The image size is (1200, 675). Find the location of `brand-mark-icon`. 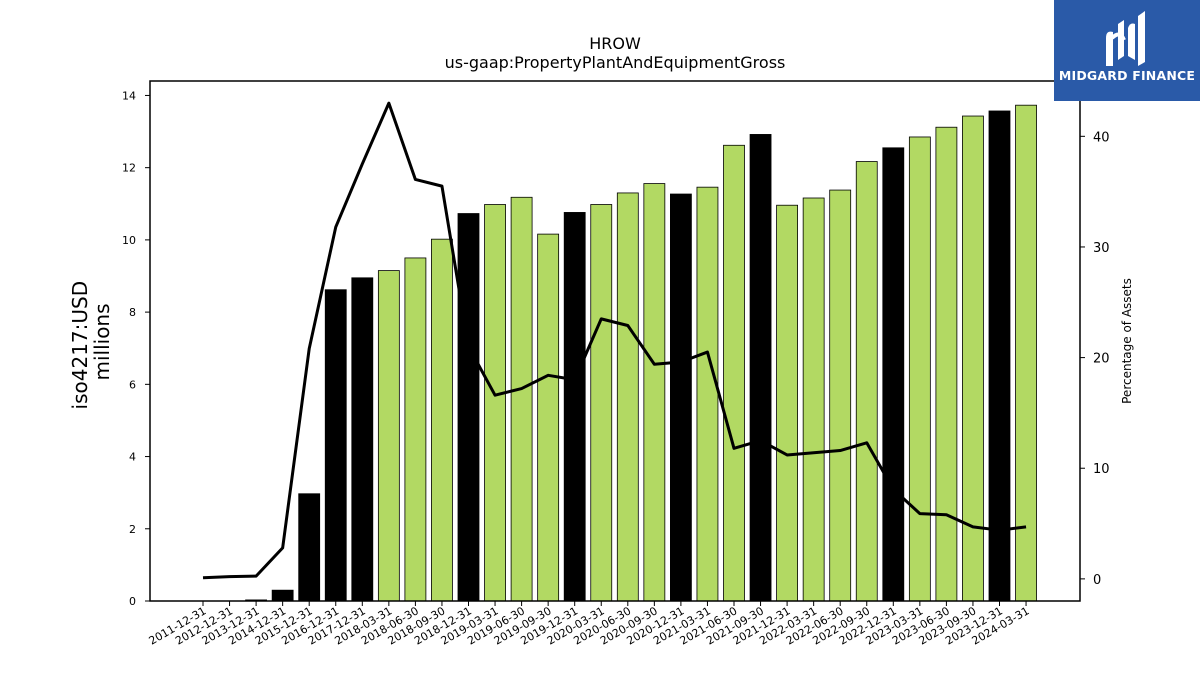

brand-mark-icon is located at coordinates (1125, 39).